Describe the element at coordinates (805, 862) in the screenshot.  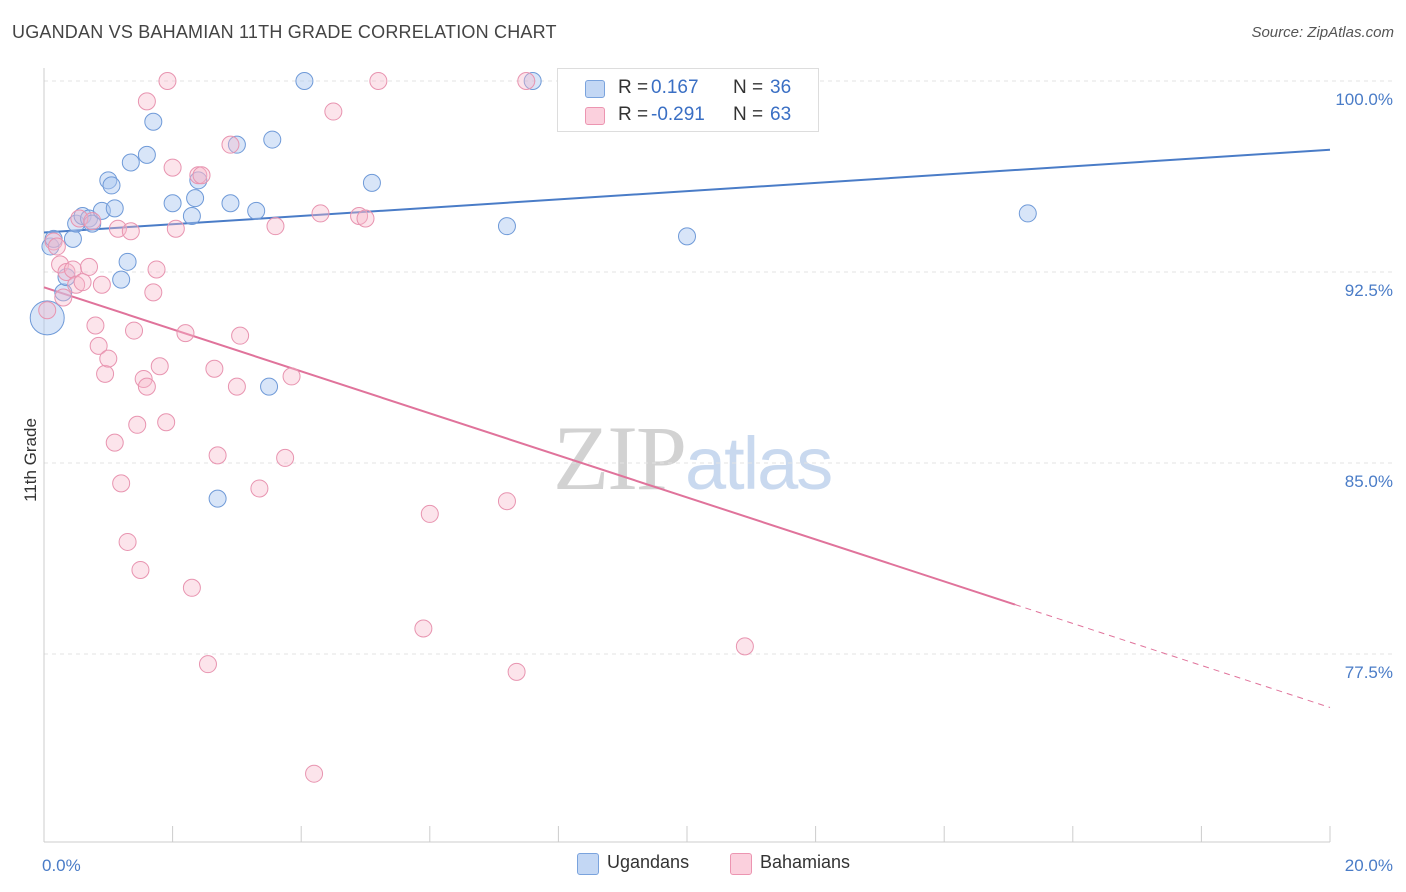
I see `legend-label-bahamians: Bahamians` at that location.